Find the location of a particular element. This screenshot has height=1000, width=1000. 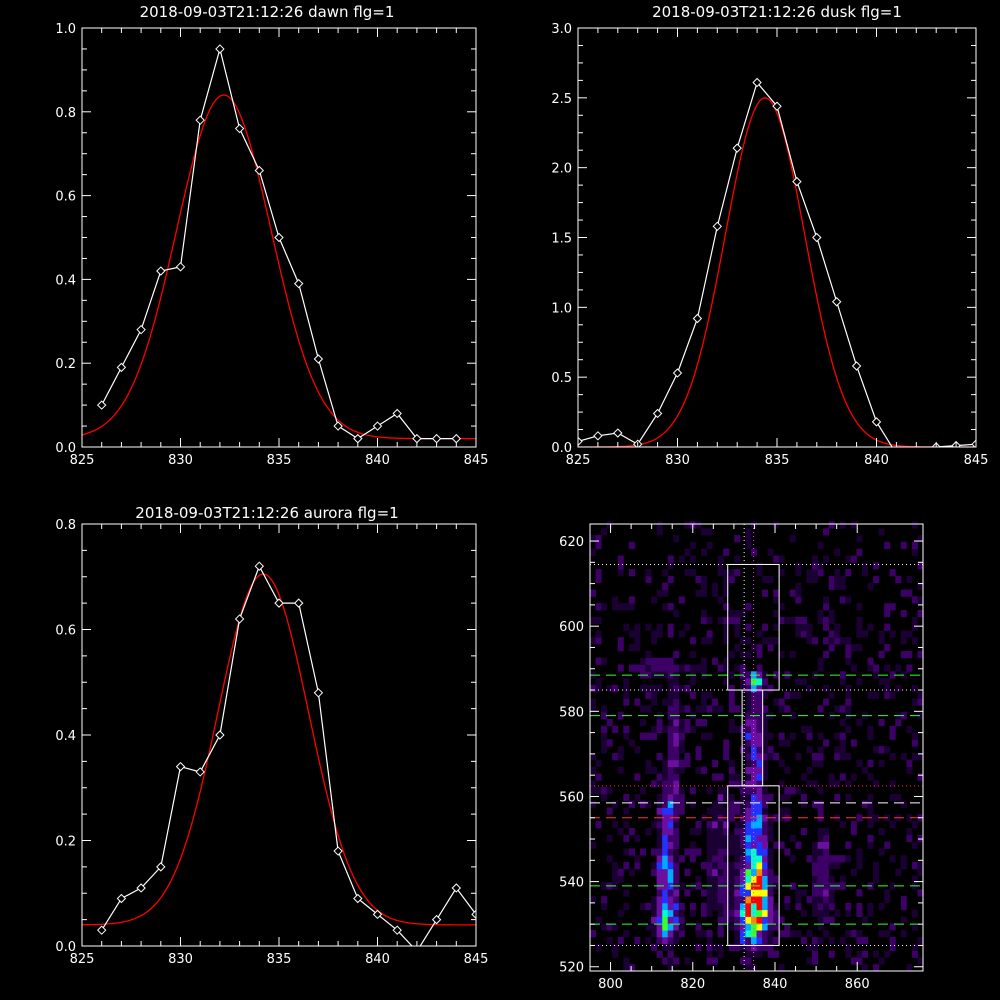

y-tick-label: 1.5 is located at coordinates (561, 239).